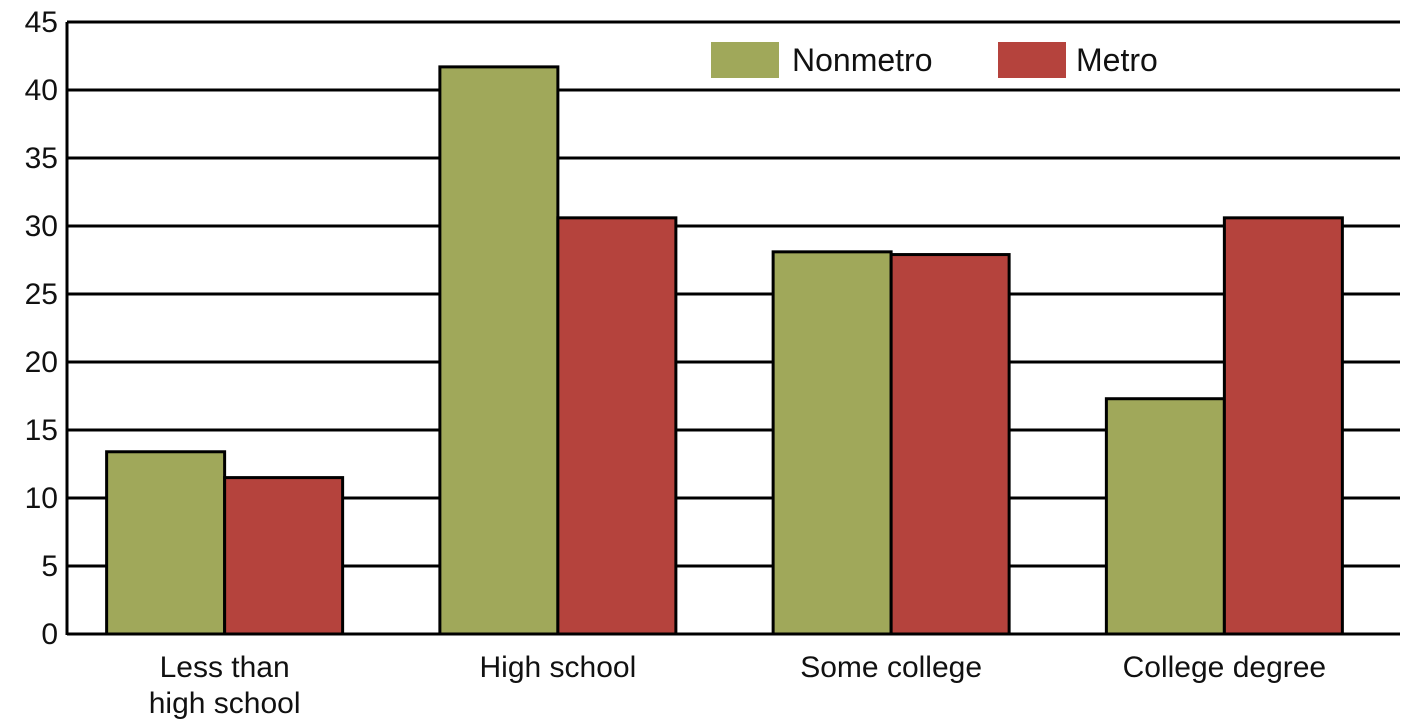  What do you see at coordinates (41, 22) in the screenshot?
I see `y-tick-label: 45` at bounding box center [41, 22].